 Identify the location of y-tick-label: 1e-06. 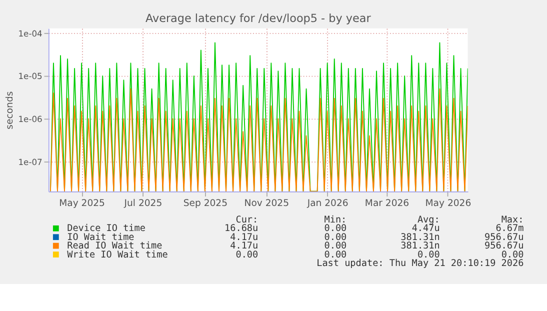
(30, 119).